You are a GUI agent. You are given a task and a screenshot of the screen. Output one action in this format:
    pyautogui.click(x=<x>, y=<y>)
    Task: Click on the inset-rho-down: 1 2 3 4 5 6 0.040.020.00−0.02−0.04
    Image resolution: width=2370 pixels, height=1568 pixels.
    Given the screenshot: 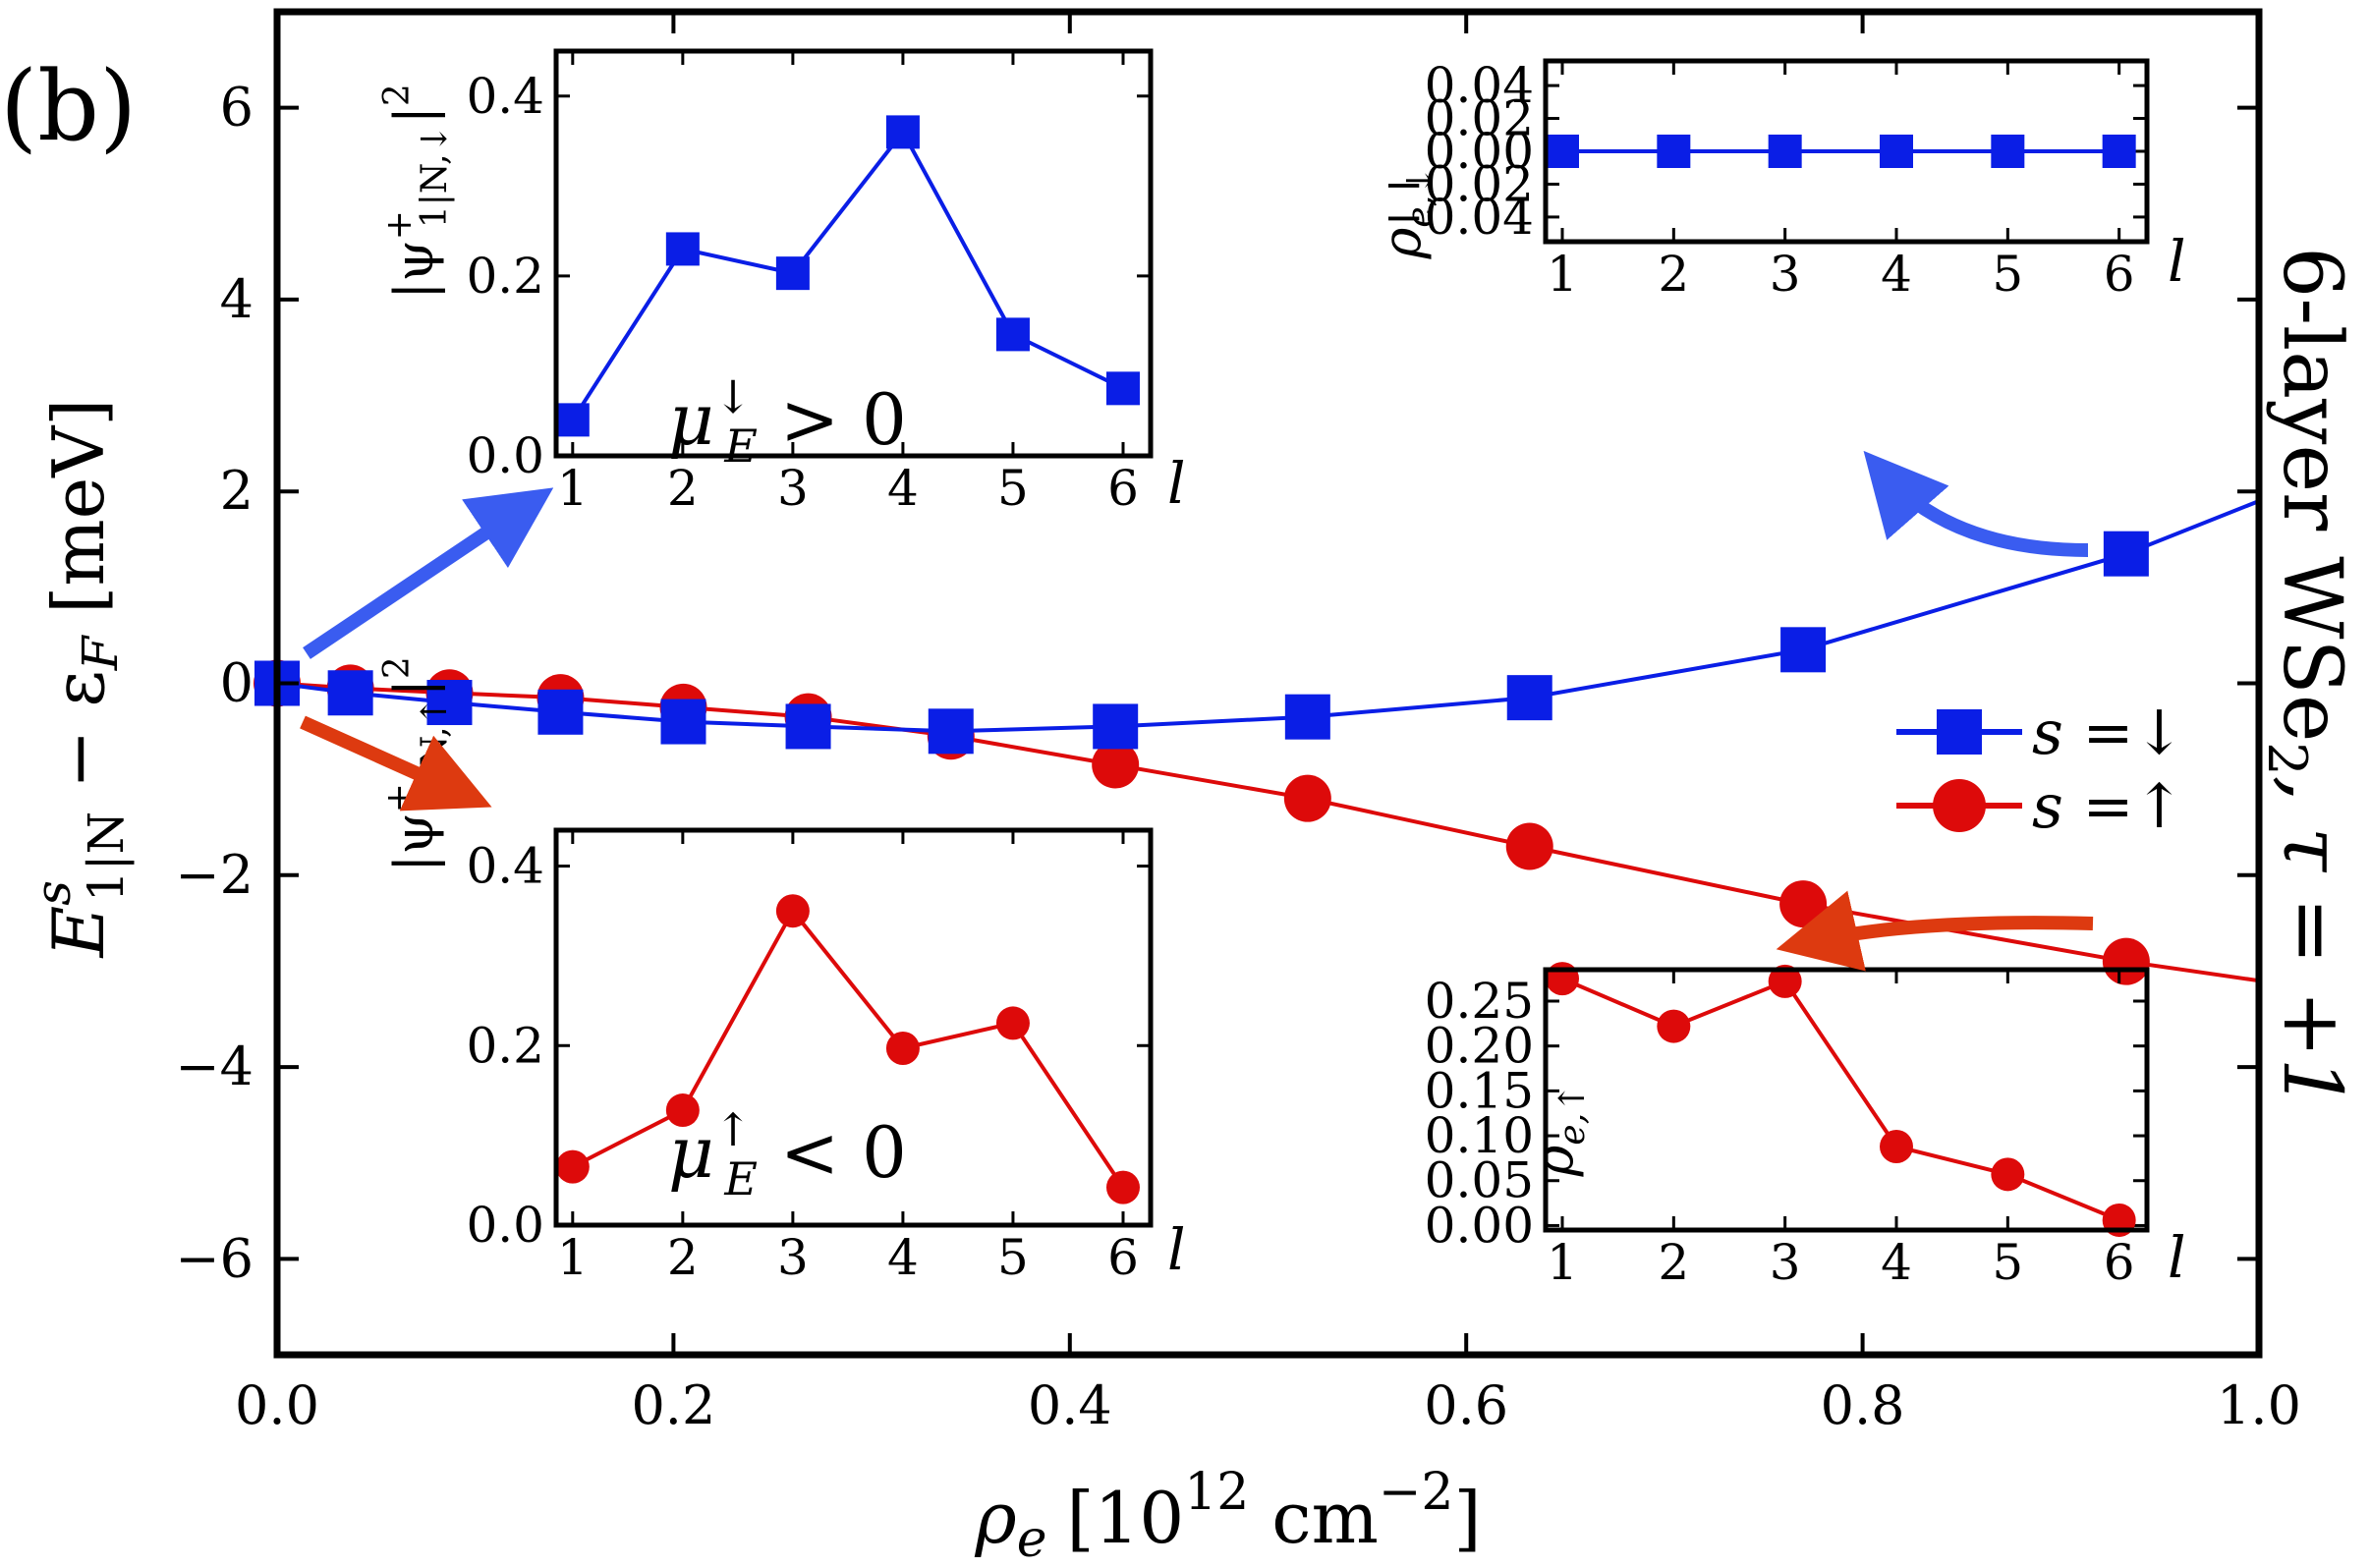 What is the action you would take?
    pyautogui.click(x=1767, y=180)
    